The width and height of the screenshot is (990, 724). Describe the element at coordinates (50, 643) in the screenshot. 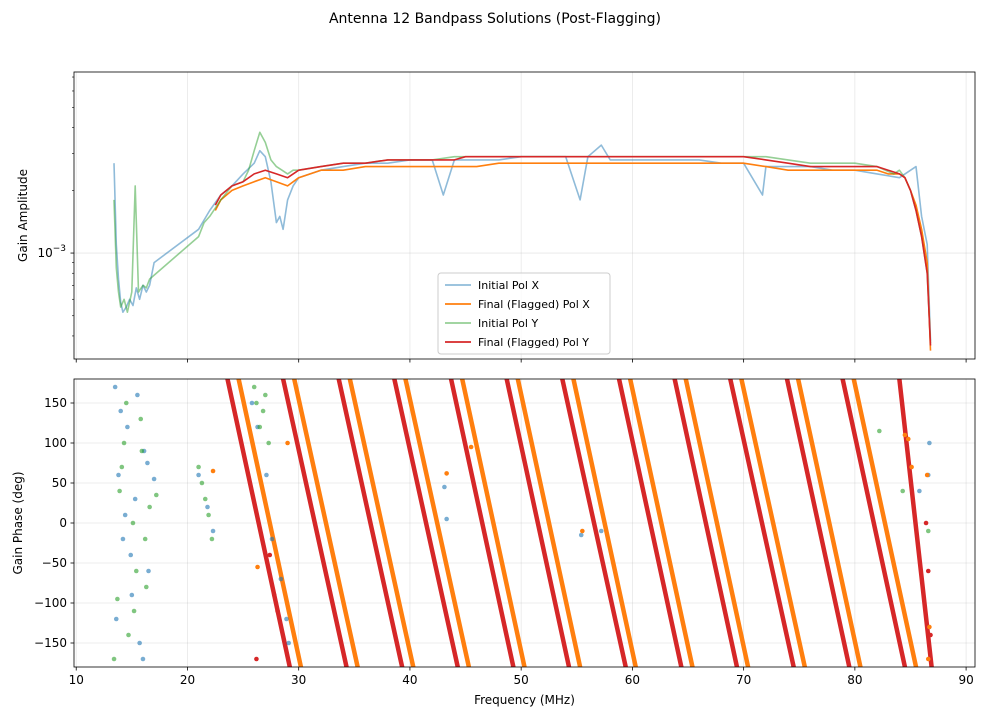

I see `phase-ytick-label--150: −150` at that location.